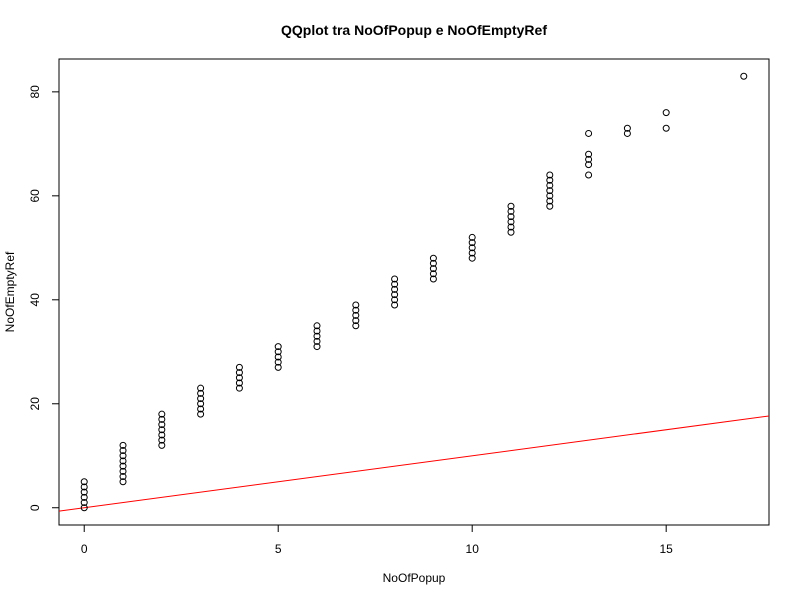 The width and height of the screenshot is (800, 600). I want to click on y-tick-label: 60, so click(35, 196).